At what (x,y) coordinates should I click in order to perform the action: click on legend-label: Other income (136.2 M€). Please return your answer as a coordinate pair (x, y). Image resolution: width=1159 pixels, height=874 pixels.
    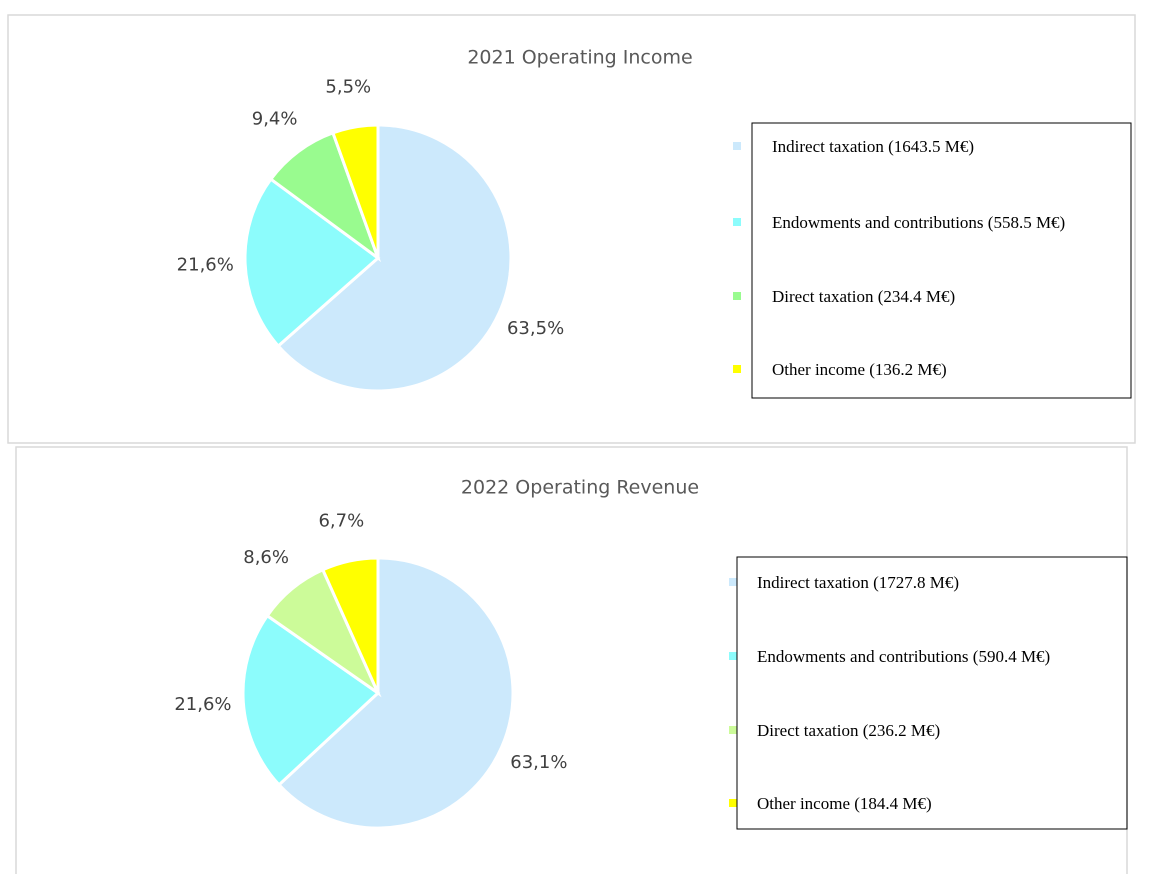
    Looking at the image, I should click on (859, 369).